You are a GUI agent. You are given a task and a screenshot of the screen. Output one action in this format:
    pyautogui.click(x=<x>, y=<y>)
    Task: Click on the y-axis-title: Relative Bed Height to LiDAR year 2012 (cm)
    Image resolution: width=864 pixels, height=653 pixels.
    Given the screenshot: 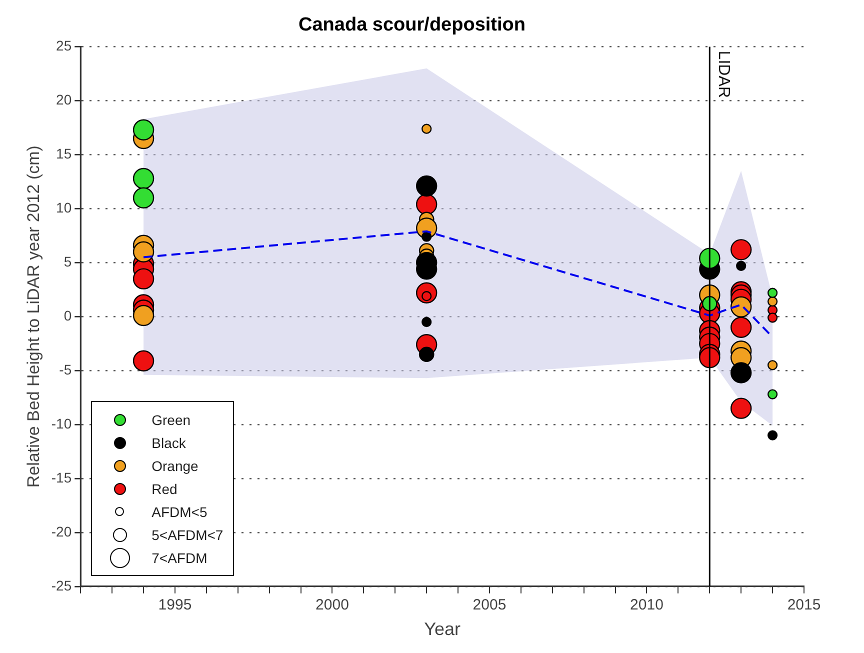 What is the action you would take?
    pyautogui.click(x=33, y=317)
    